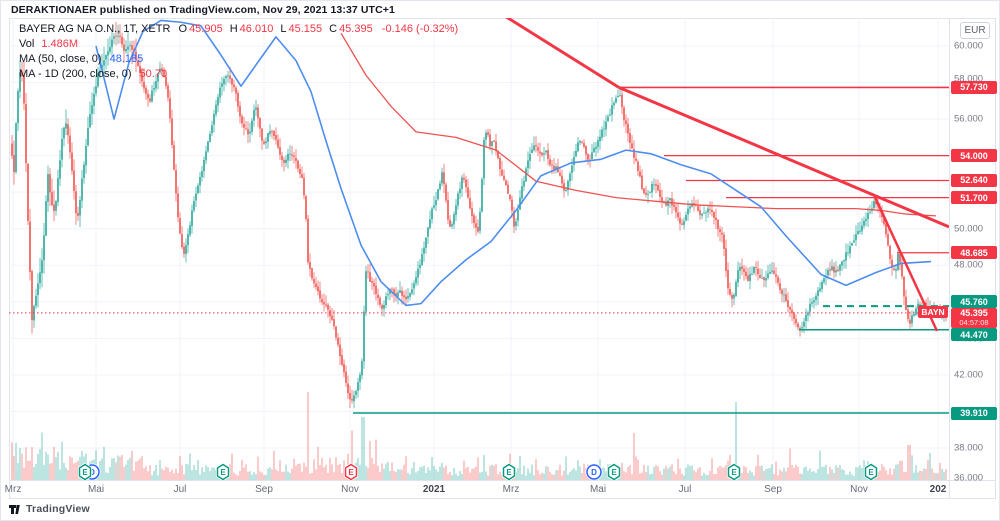  Describe the element at coordinates (974, 318) in the screenshot. I see `last-price-label: 45.395 04:57:08` at that location.